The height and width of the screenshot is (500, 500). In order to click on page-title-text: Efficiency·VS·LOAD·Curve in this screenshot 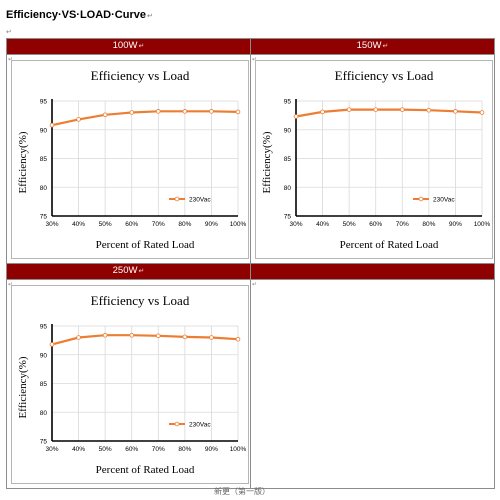, I will do `click(76, 15)`.